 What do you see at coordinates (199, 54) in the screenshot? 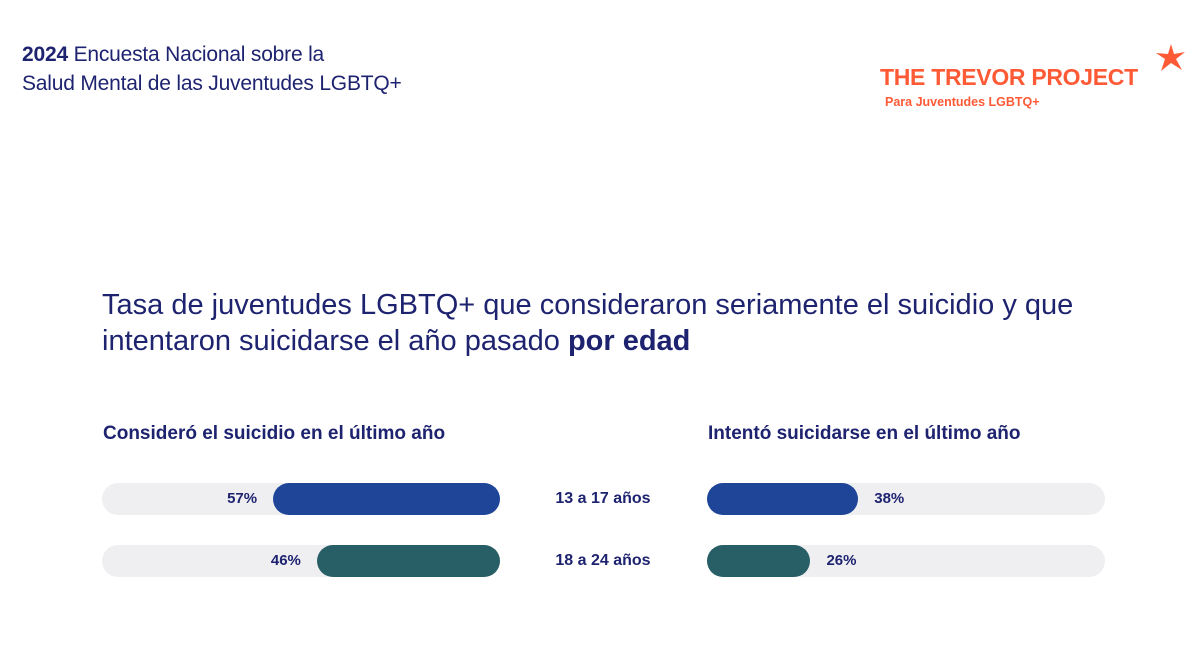
I see `survey-title-text: Encuesta Nacional sobre la` at bounding box center [199, 54].